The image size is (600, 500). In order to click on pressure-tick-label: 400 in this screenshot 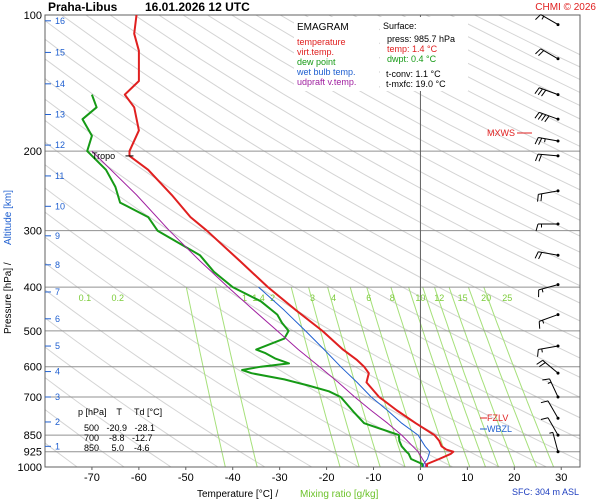, I will do `click(33, 288)`.